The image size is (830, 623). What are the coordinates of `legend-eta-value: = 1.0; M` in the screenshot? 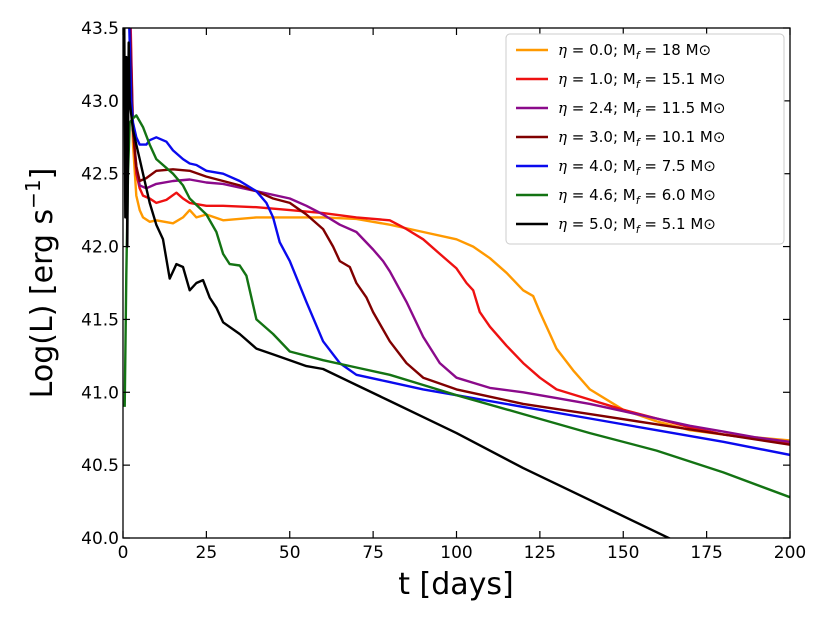 It's located at (601, 79).